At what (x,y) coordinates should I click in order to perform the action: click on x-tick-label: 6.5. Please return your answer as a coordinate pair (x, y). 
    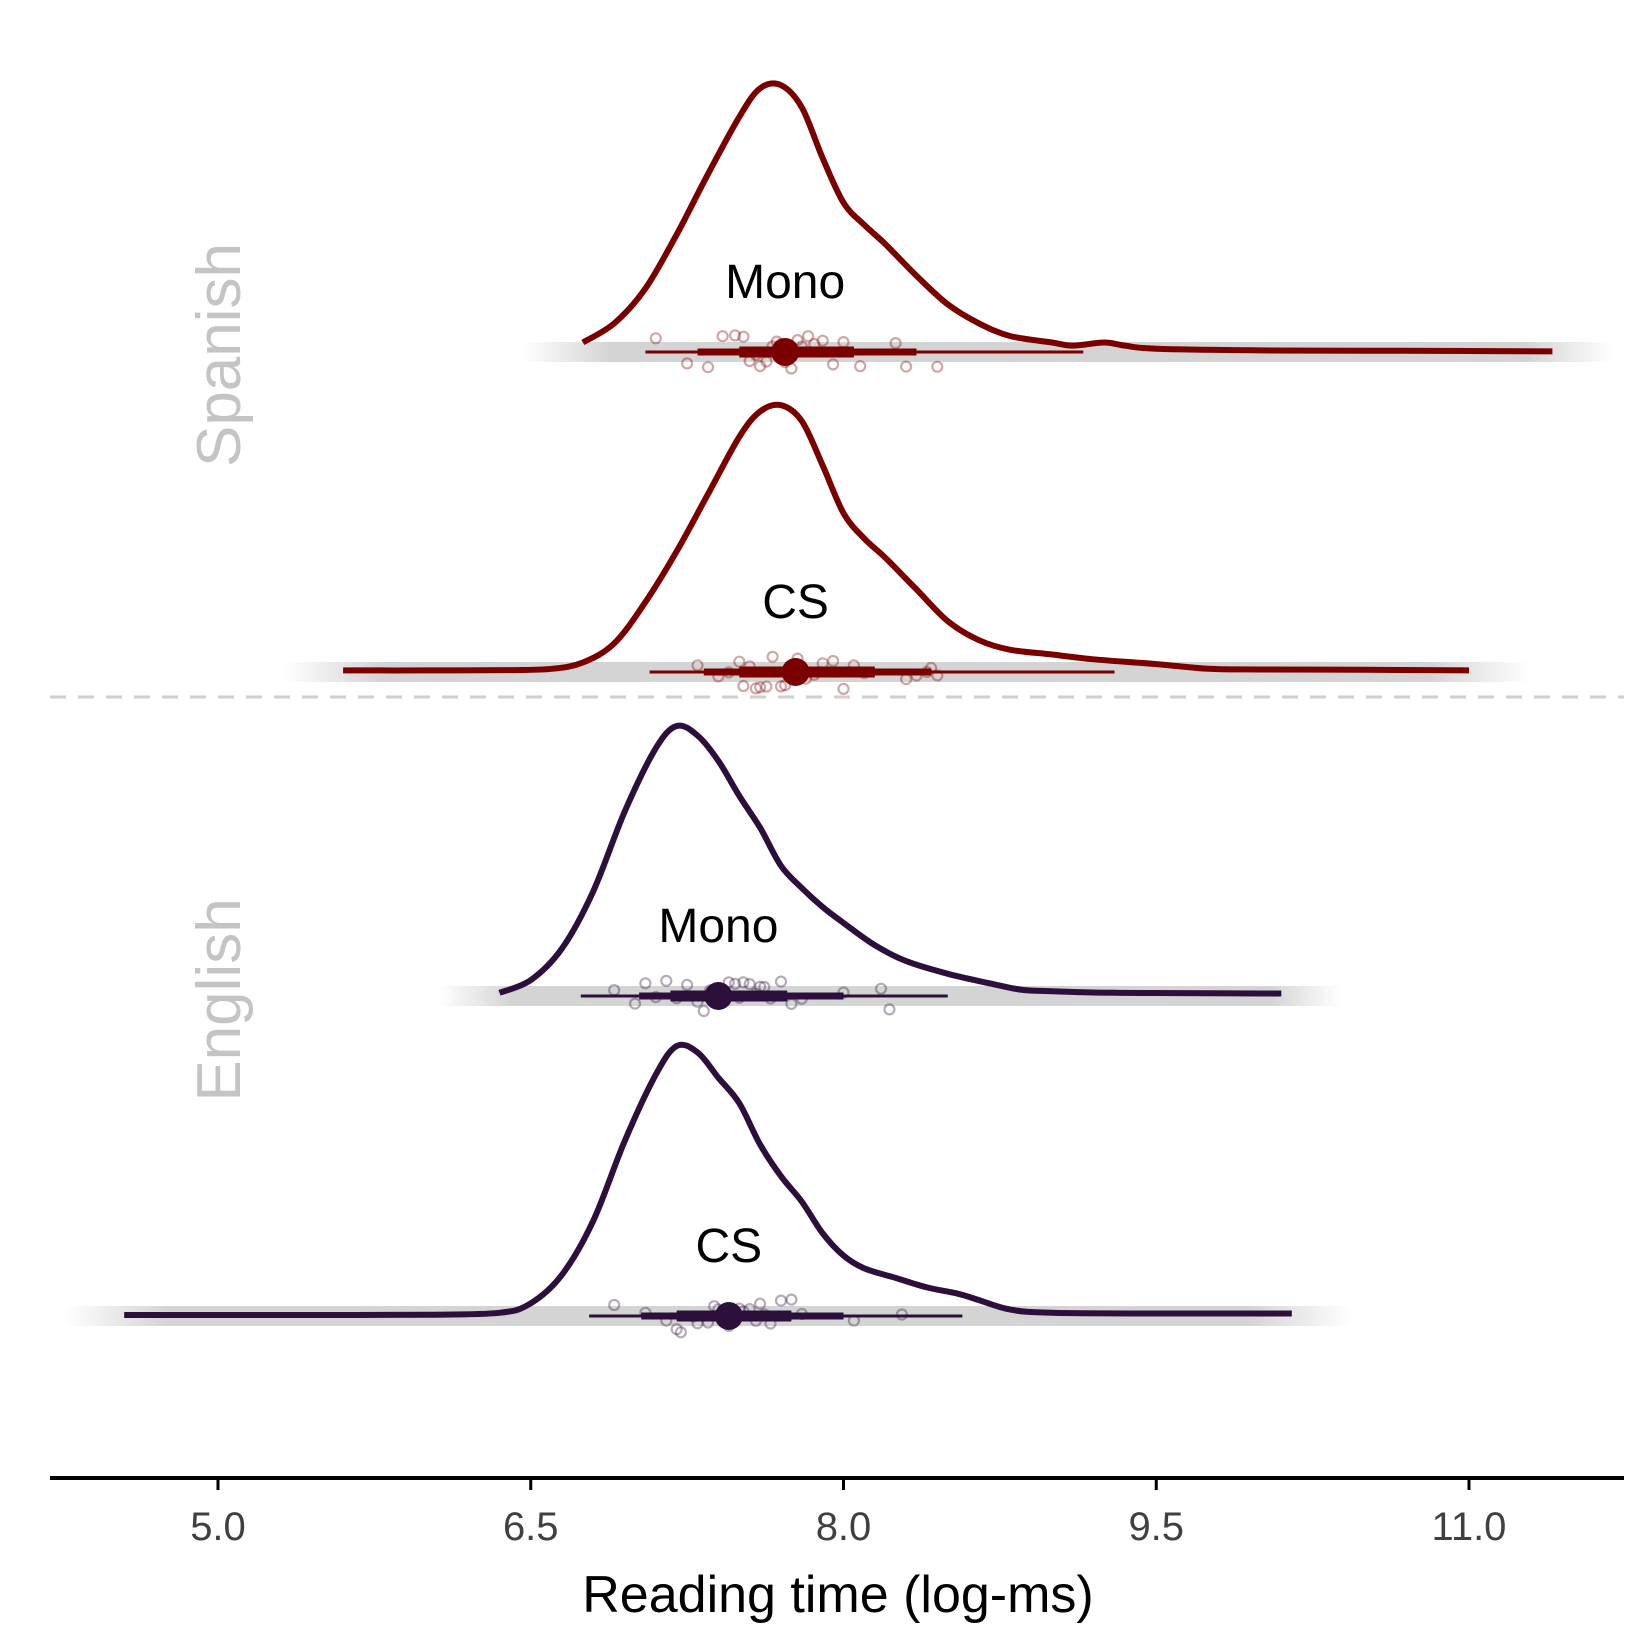
    Looking at the image, I should click on (531, 1527).